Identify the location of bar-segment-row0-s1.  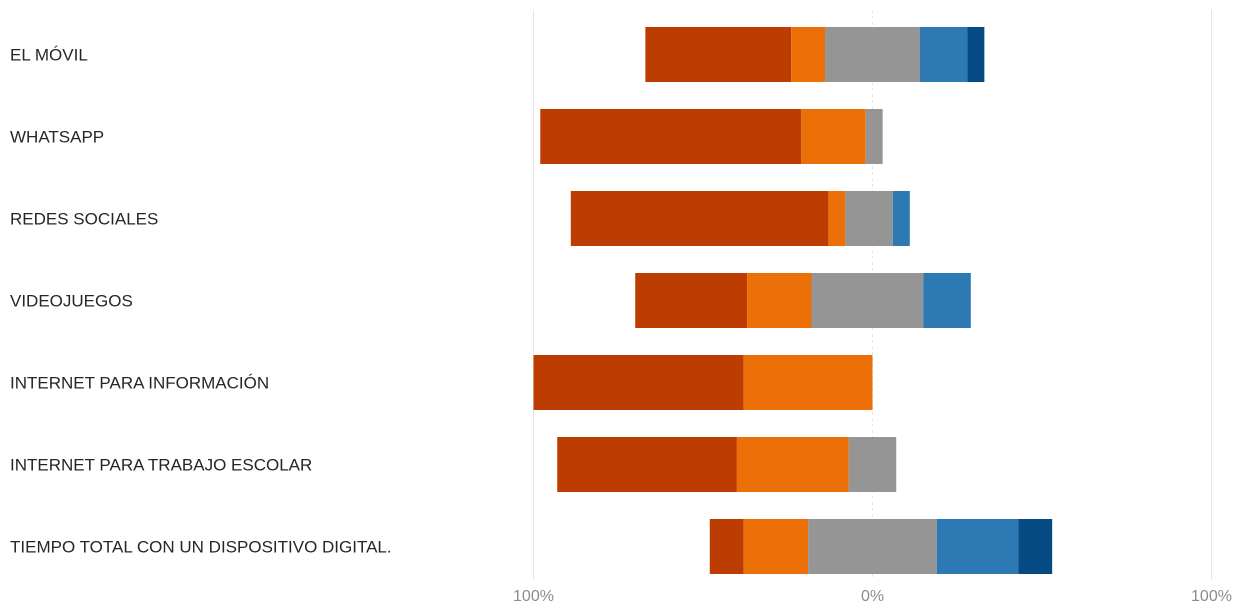
(808, 54).